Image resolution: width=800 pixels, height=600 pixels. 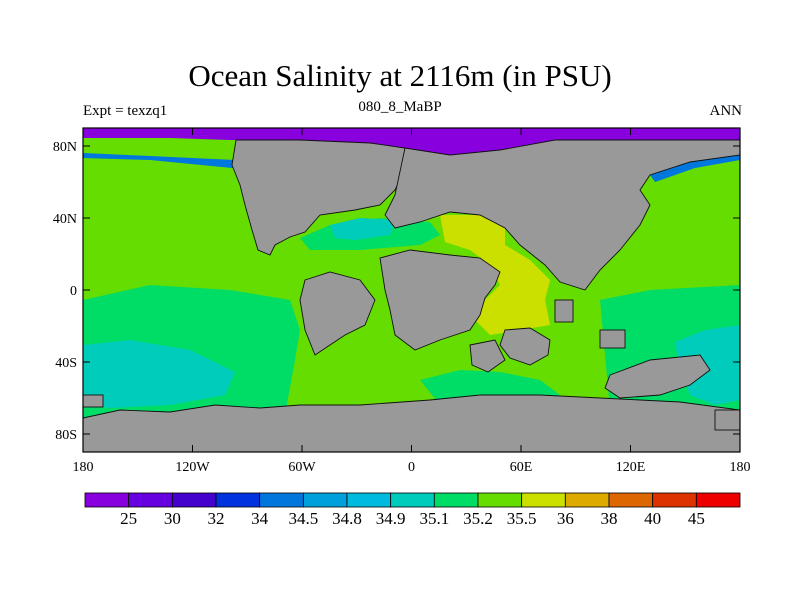 I want to click on season-label: ANN, so click(x=726, y=111).